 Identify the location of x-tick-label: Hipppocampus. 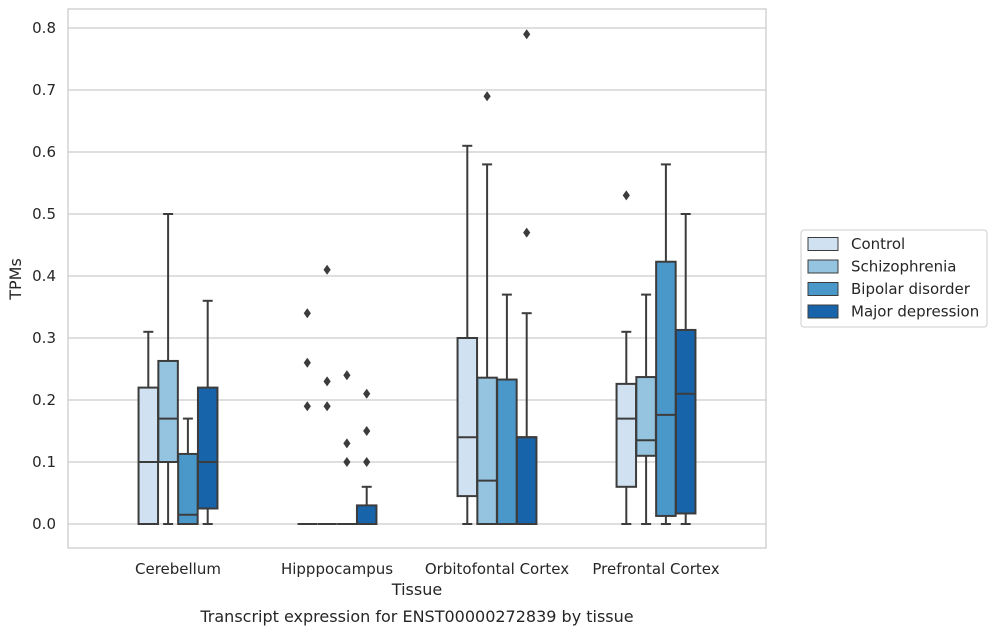
(337, 569).